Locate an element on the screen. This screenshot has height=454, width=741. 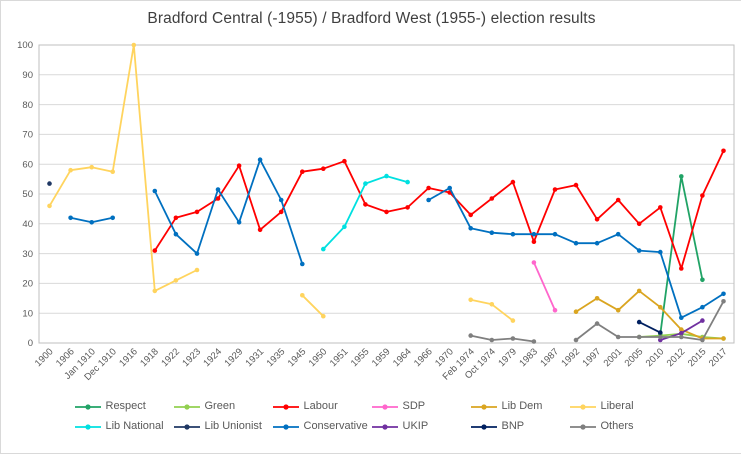
series-line is located at coordinates (650, 315).